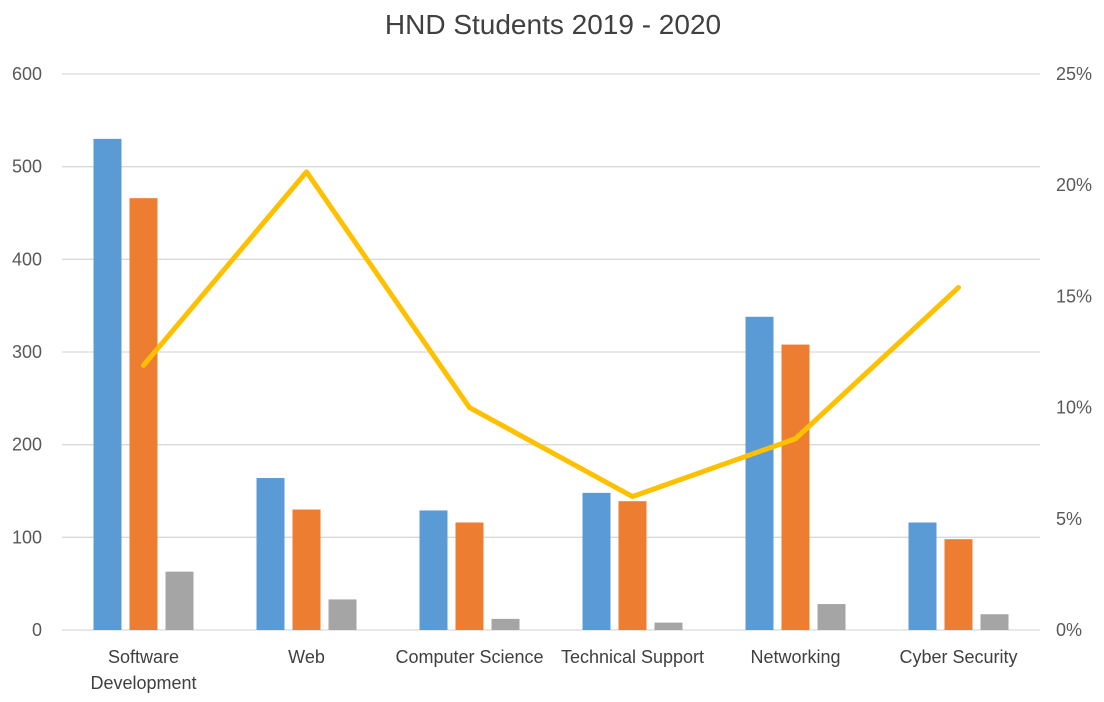  Describe the element at coordinates (1069, 630) in the screenshot. I see `right-tick-label: 0%` at that location.